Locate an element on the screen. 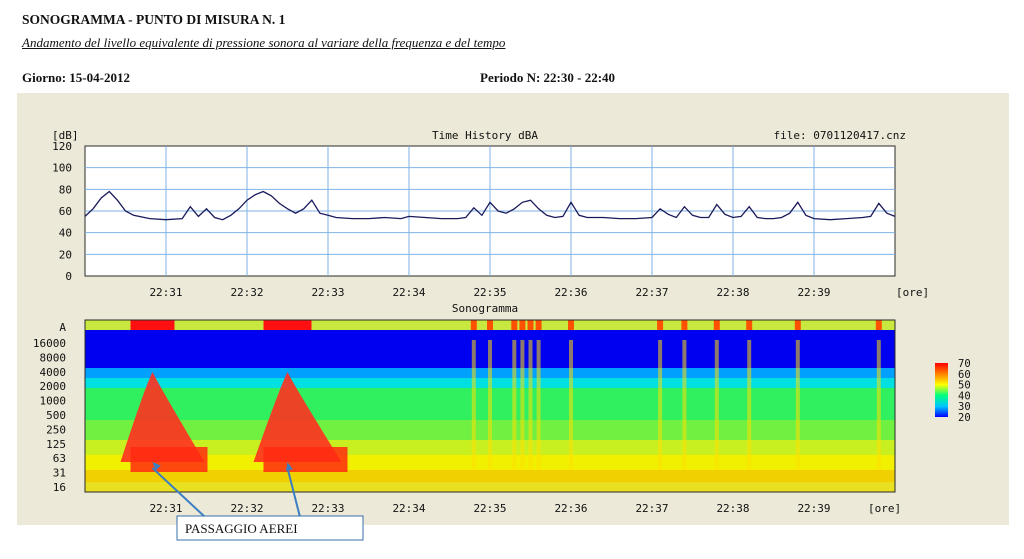  sonogram-y-tick: 250 is located at coordinates (56, 429).